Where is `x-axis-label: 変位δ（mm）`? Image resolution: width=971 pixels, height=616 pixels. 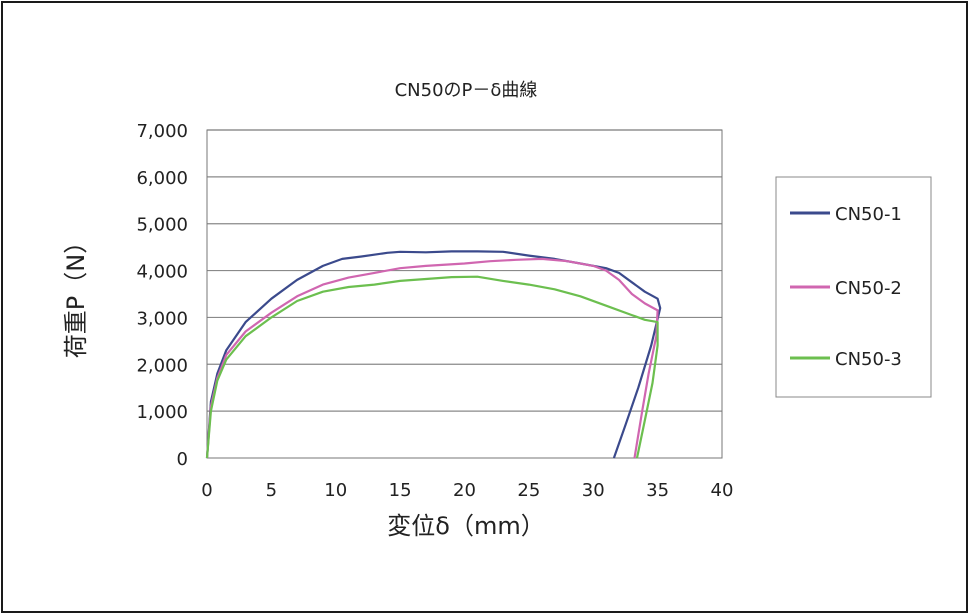
x-axis-label: 変位δ（mm） is located at coordinates (465, 526).